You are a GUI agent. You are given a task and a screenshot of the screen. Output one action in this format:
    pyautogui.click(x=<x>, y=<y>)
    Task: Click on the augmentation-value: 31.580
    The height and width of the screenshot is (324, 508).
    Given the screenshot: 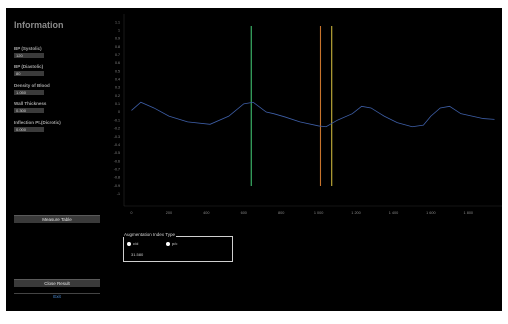 What is the action you would take?
    pyautogui.click(x=137, y=254)
    